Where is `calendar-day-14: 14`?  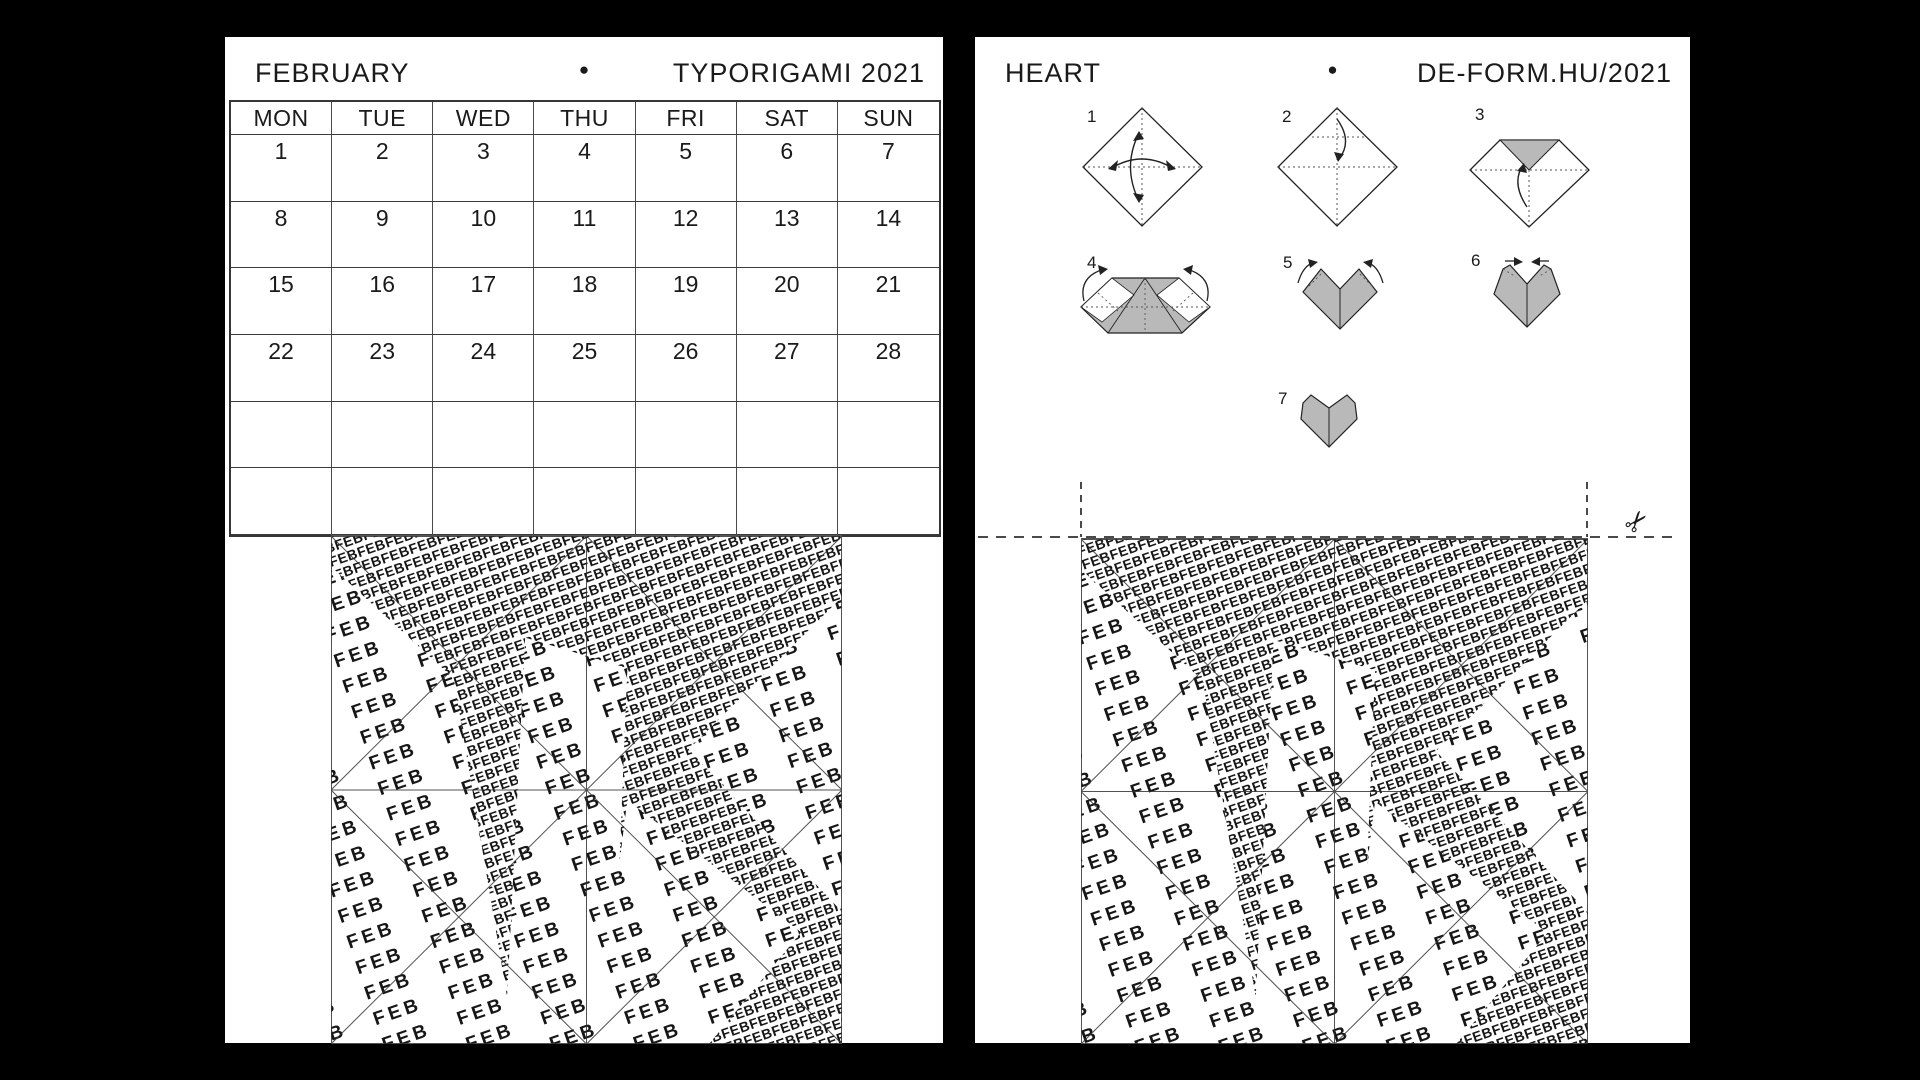
calendar-day-14: 14 is located at coordinates (888, 235).